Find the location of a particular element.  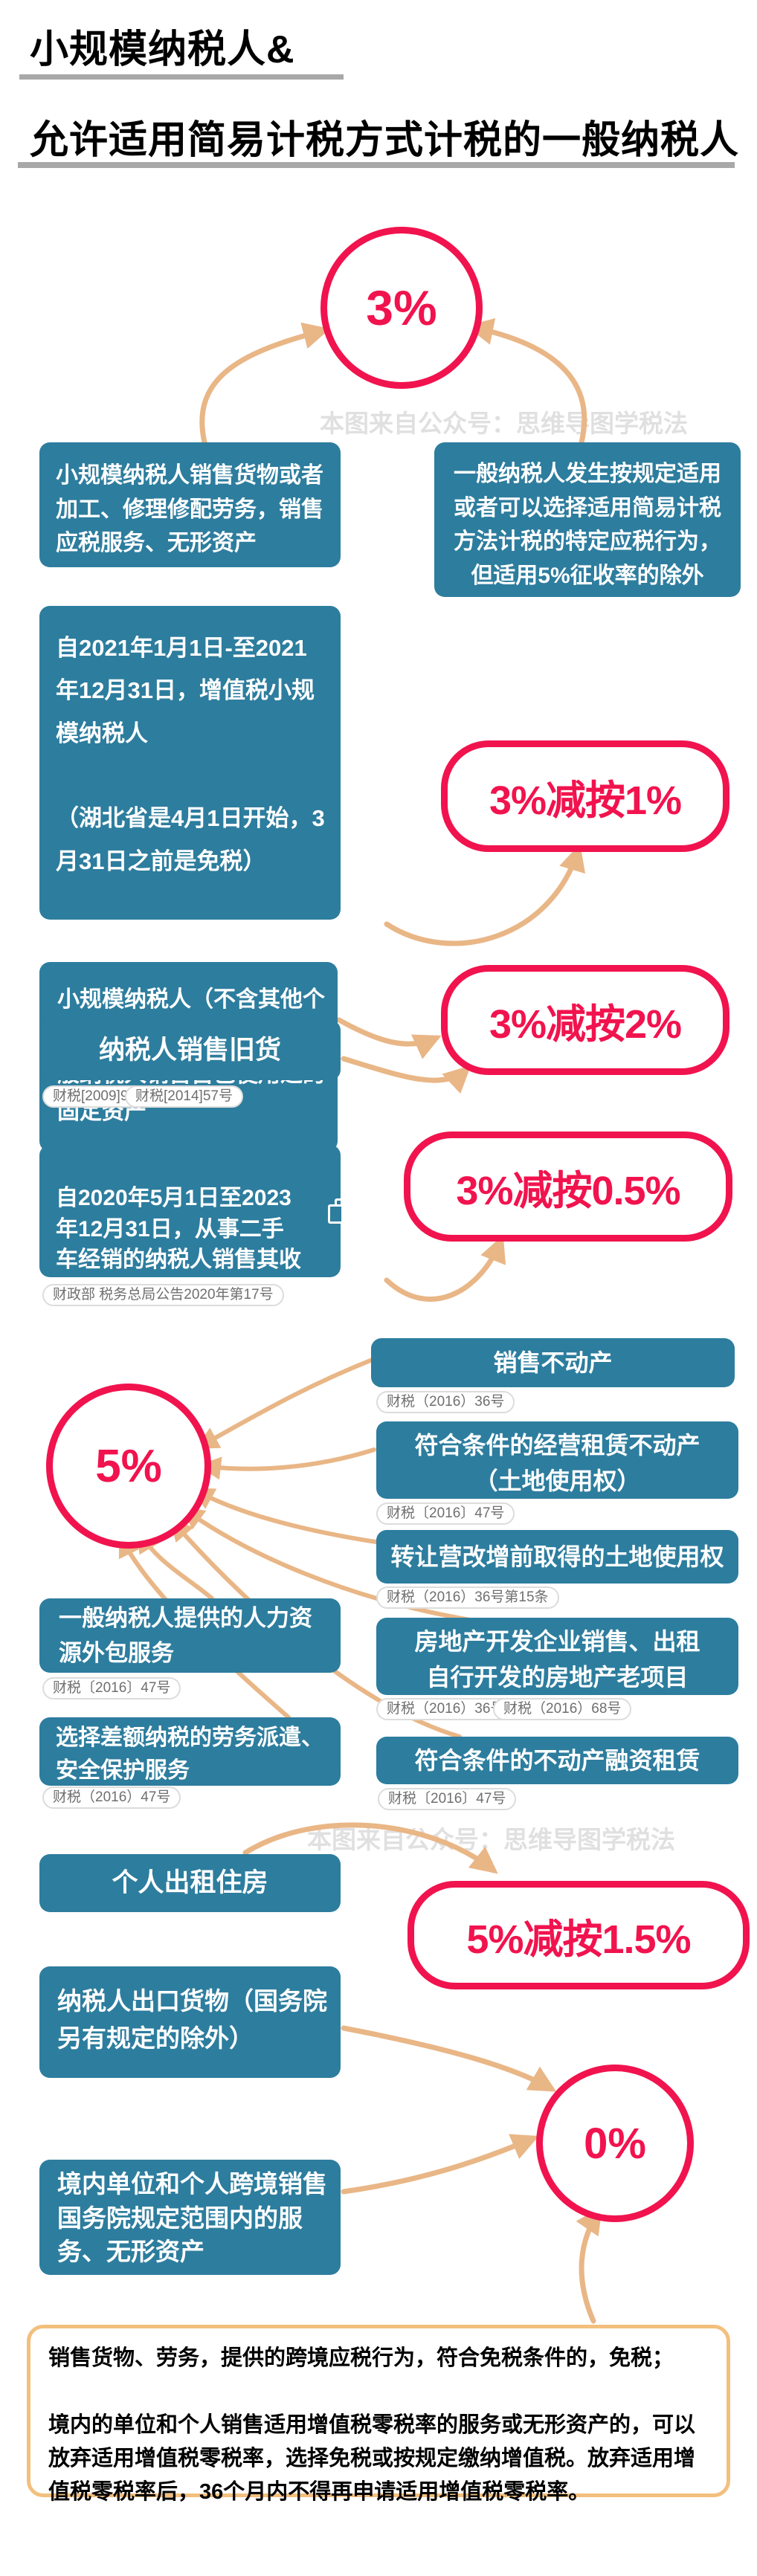

rate-label: 0% is located at coordinates (615, 2143).